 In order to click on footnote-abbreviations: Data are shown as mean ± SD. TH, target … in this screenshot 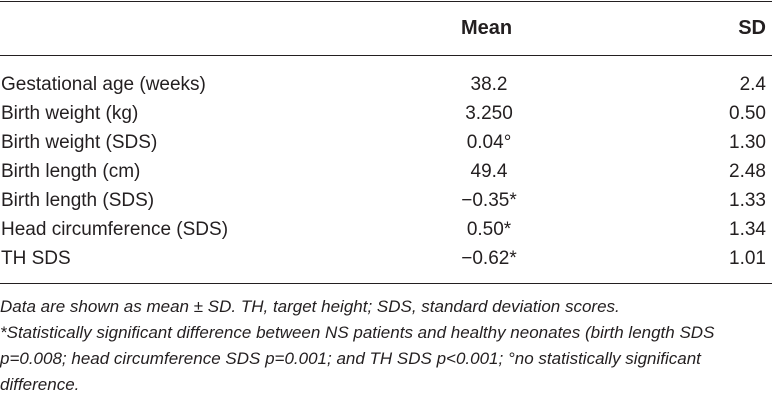, I will do `click(310, 306)`.